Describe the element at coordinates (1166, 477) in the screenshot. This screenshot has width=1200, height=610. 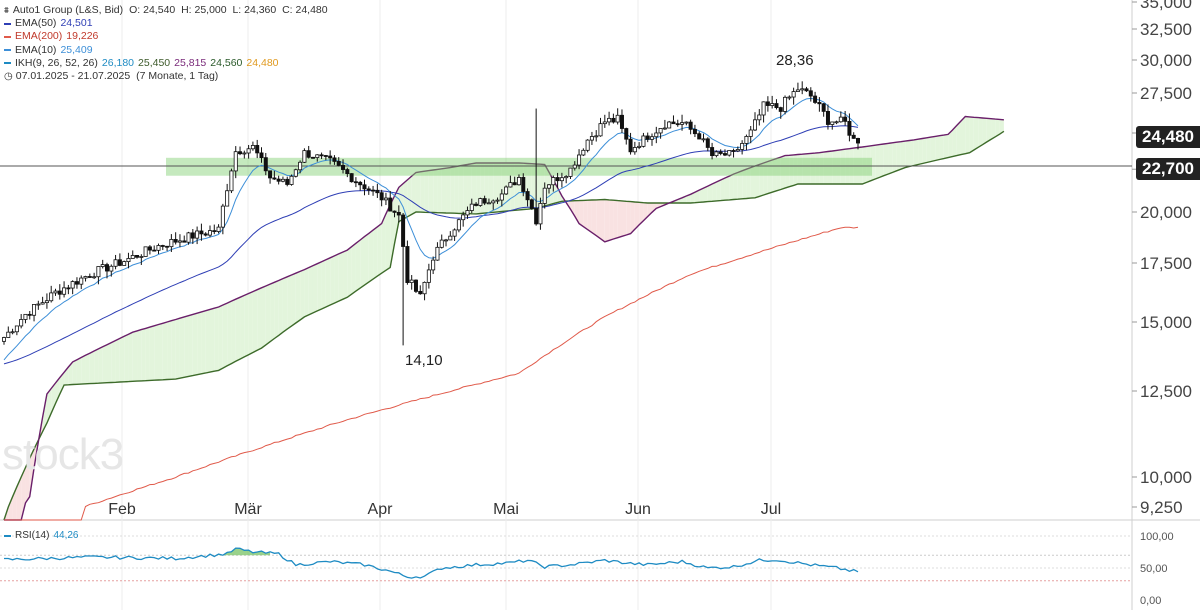
I see `y-tick-label: 10,000` at that location.